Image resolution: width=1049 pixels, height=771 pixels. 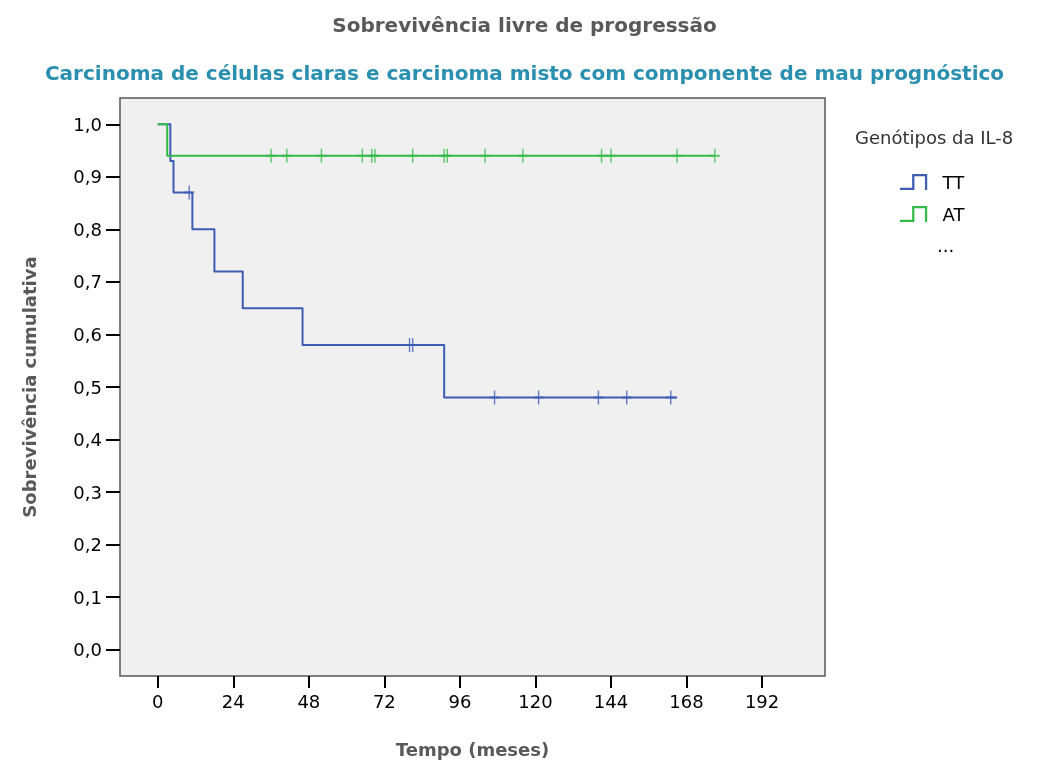 What do you see at coordinates (762, 701) in the screenshot?
I see `x-tick-label: 192` at bounding box center [762, 701].